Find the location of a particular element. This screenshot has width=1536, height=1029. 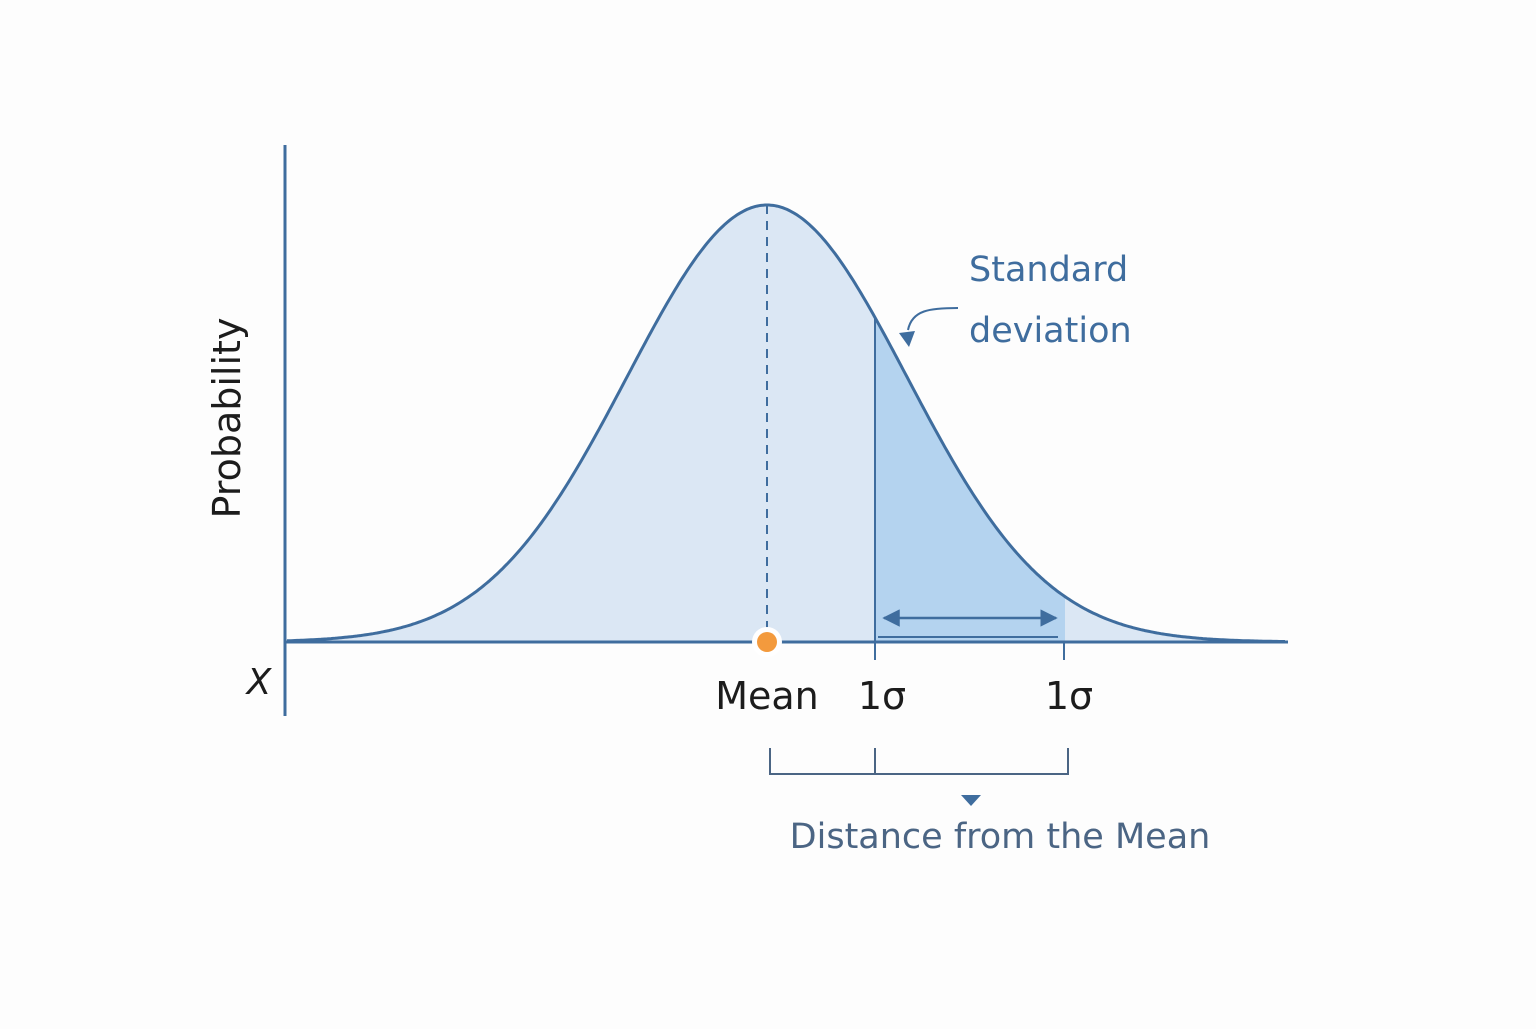

callout-line-deviation: deviation is located at coordinates (1050, 331).